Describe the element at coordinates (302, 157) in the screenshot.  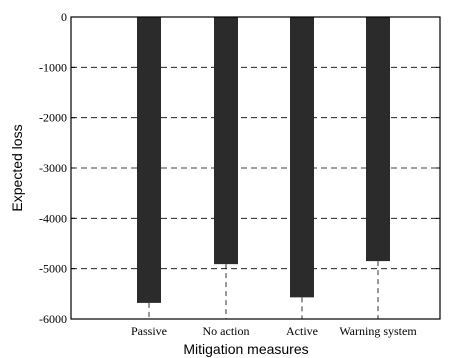
I see `bar-active` at that location.